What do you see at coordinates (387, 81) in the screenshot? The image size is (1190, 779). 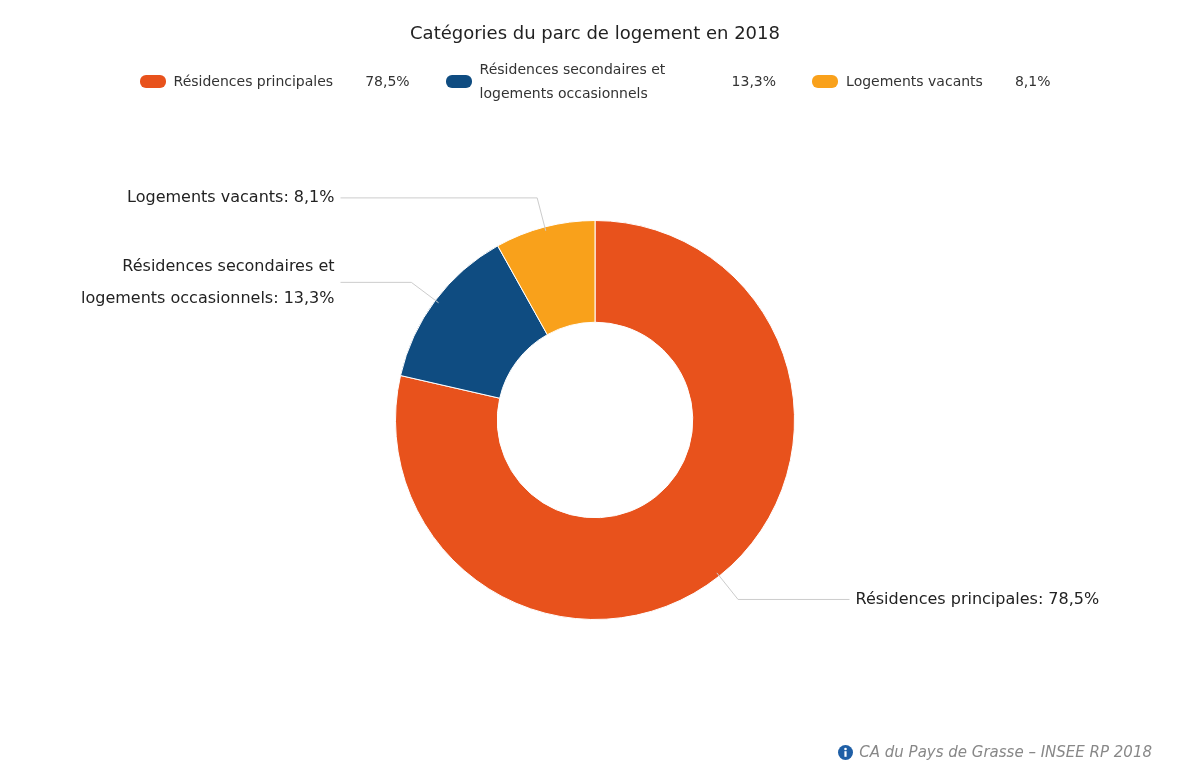 I see `data-label: 78,5%` at bounding box center [387, 81].